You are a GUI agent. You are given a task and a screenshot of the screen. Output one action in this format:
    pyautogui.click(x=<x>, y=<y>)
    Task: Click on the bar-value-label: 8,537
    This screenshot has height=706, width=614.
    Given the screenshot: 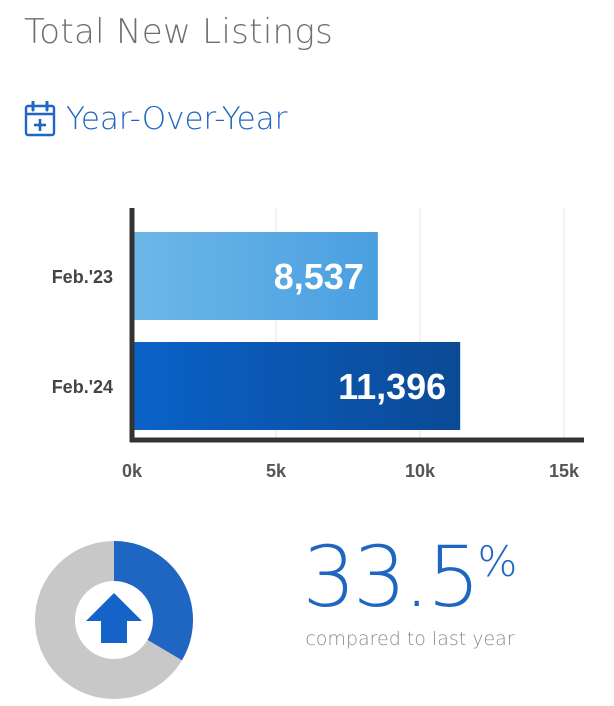 What is the action you would take?
    pyautogui.click(x=319, y=276)
    